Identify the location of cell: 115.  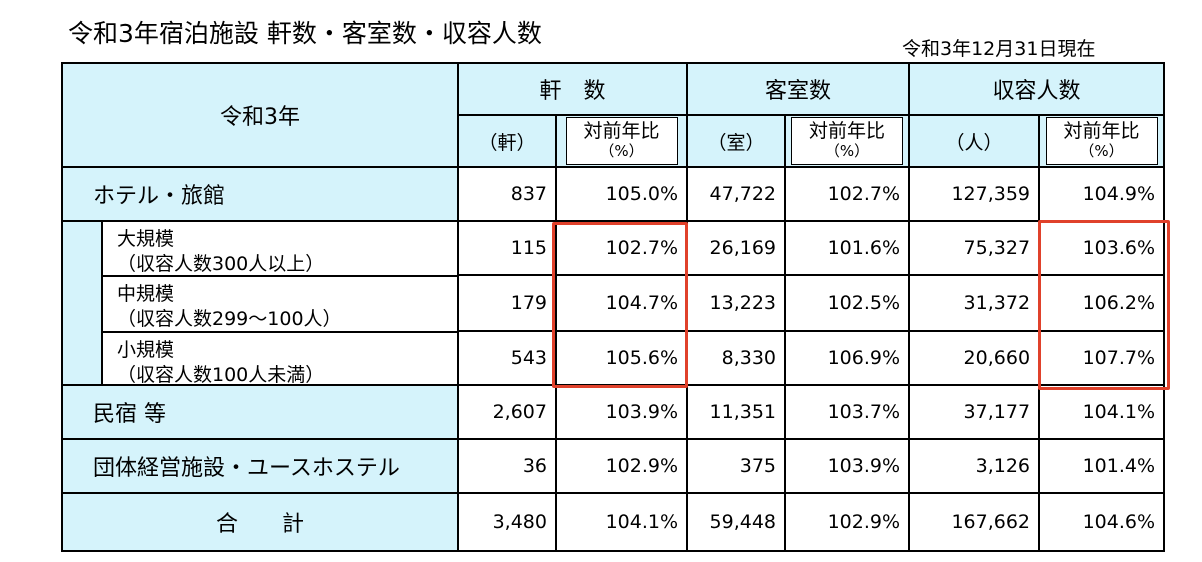
(507, 248).